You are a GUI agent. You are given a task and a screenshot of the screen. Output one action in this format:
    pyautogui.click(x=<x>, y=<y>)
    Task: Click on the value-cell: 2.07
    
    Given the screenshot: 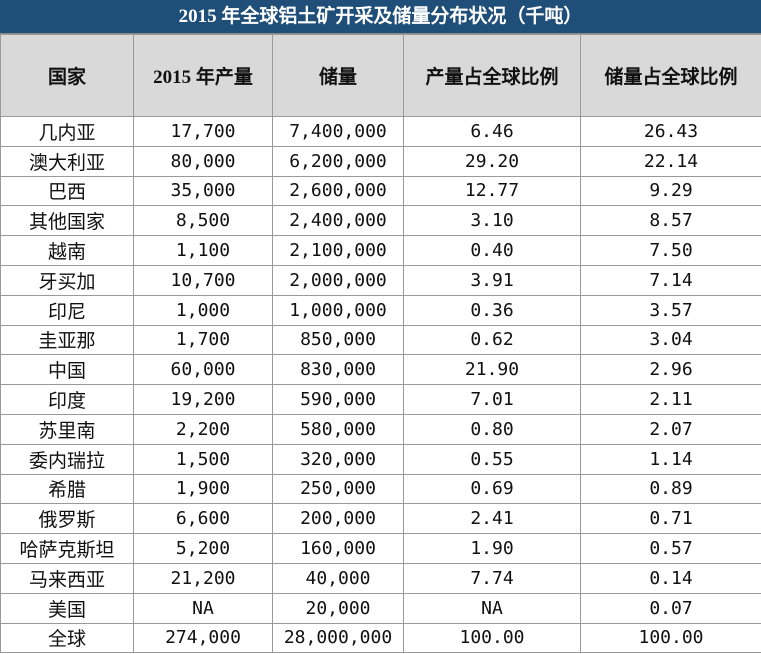 What is the action you would take?
    pyautogui.click(x=670, y=429)
    